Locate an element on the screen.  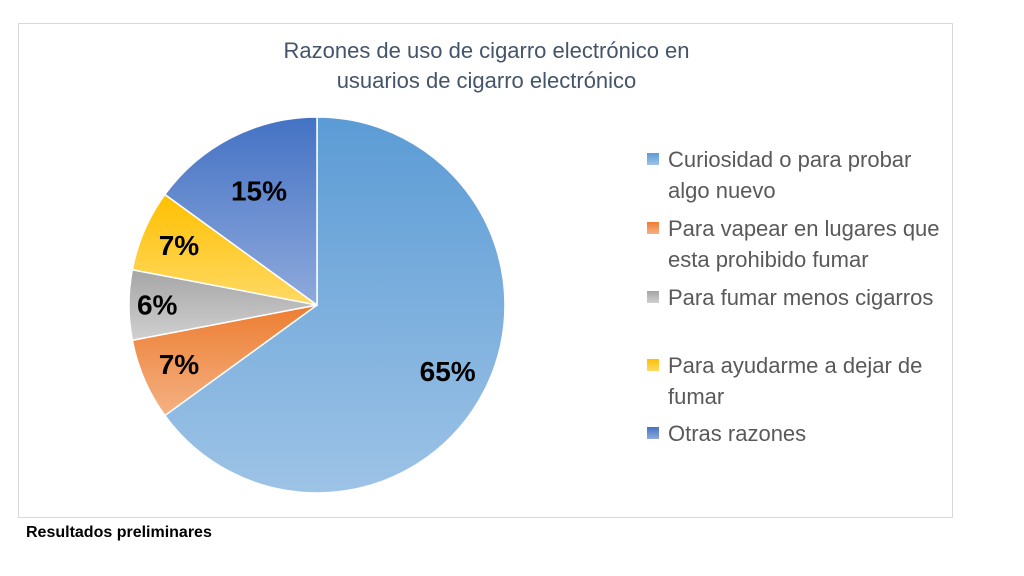
legend-item-5: Otras razones is located at coordinates (726, 433).